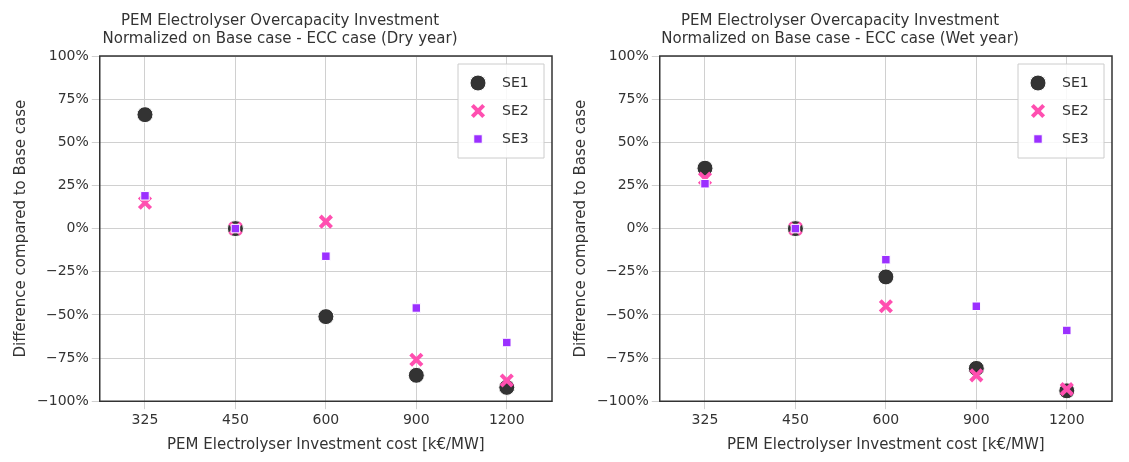 Image resolution: width=1129 pixels, height=462 pixels. What do you see at coordinates (280, 37) in the screenshot?
I see `chart-subtitle: Normalized on Base case - ECC case (Dry year)` at bounding box center [280, 37].